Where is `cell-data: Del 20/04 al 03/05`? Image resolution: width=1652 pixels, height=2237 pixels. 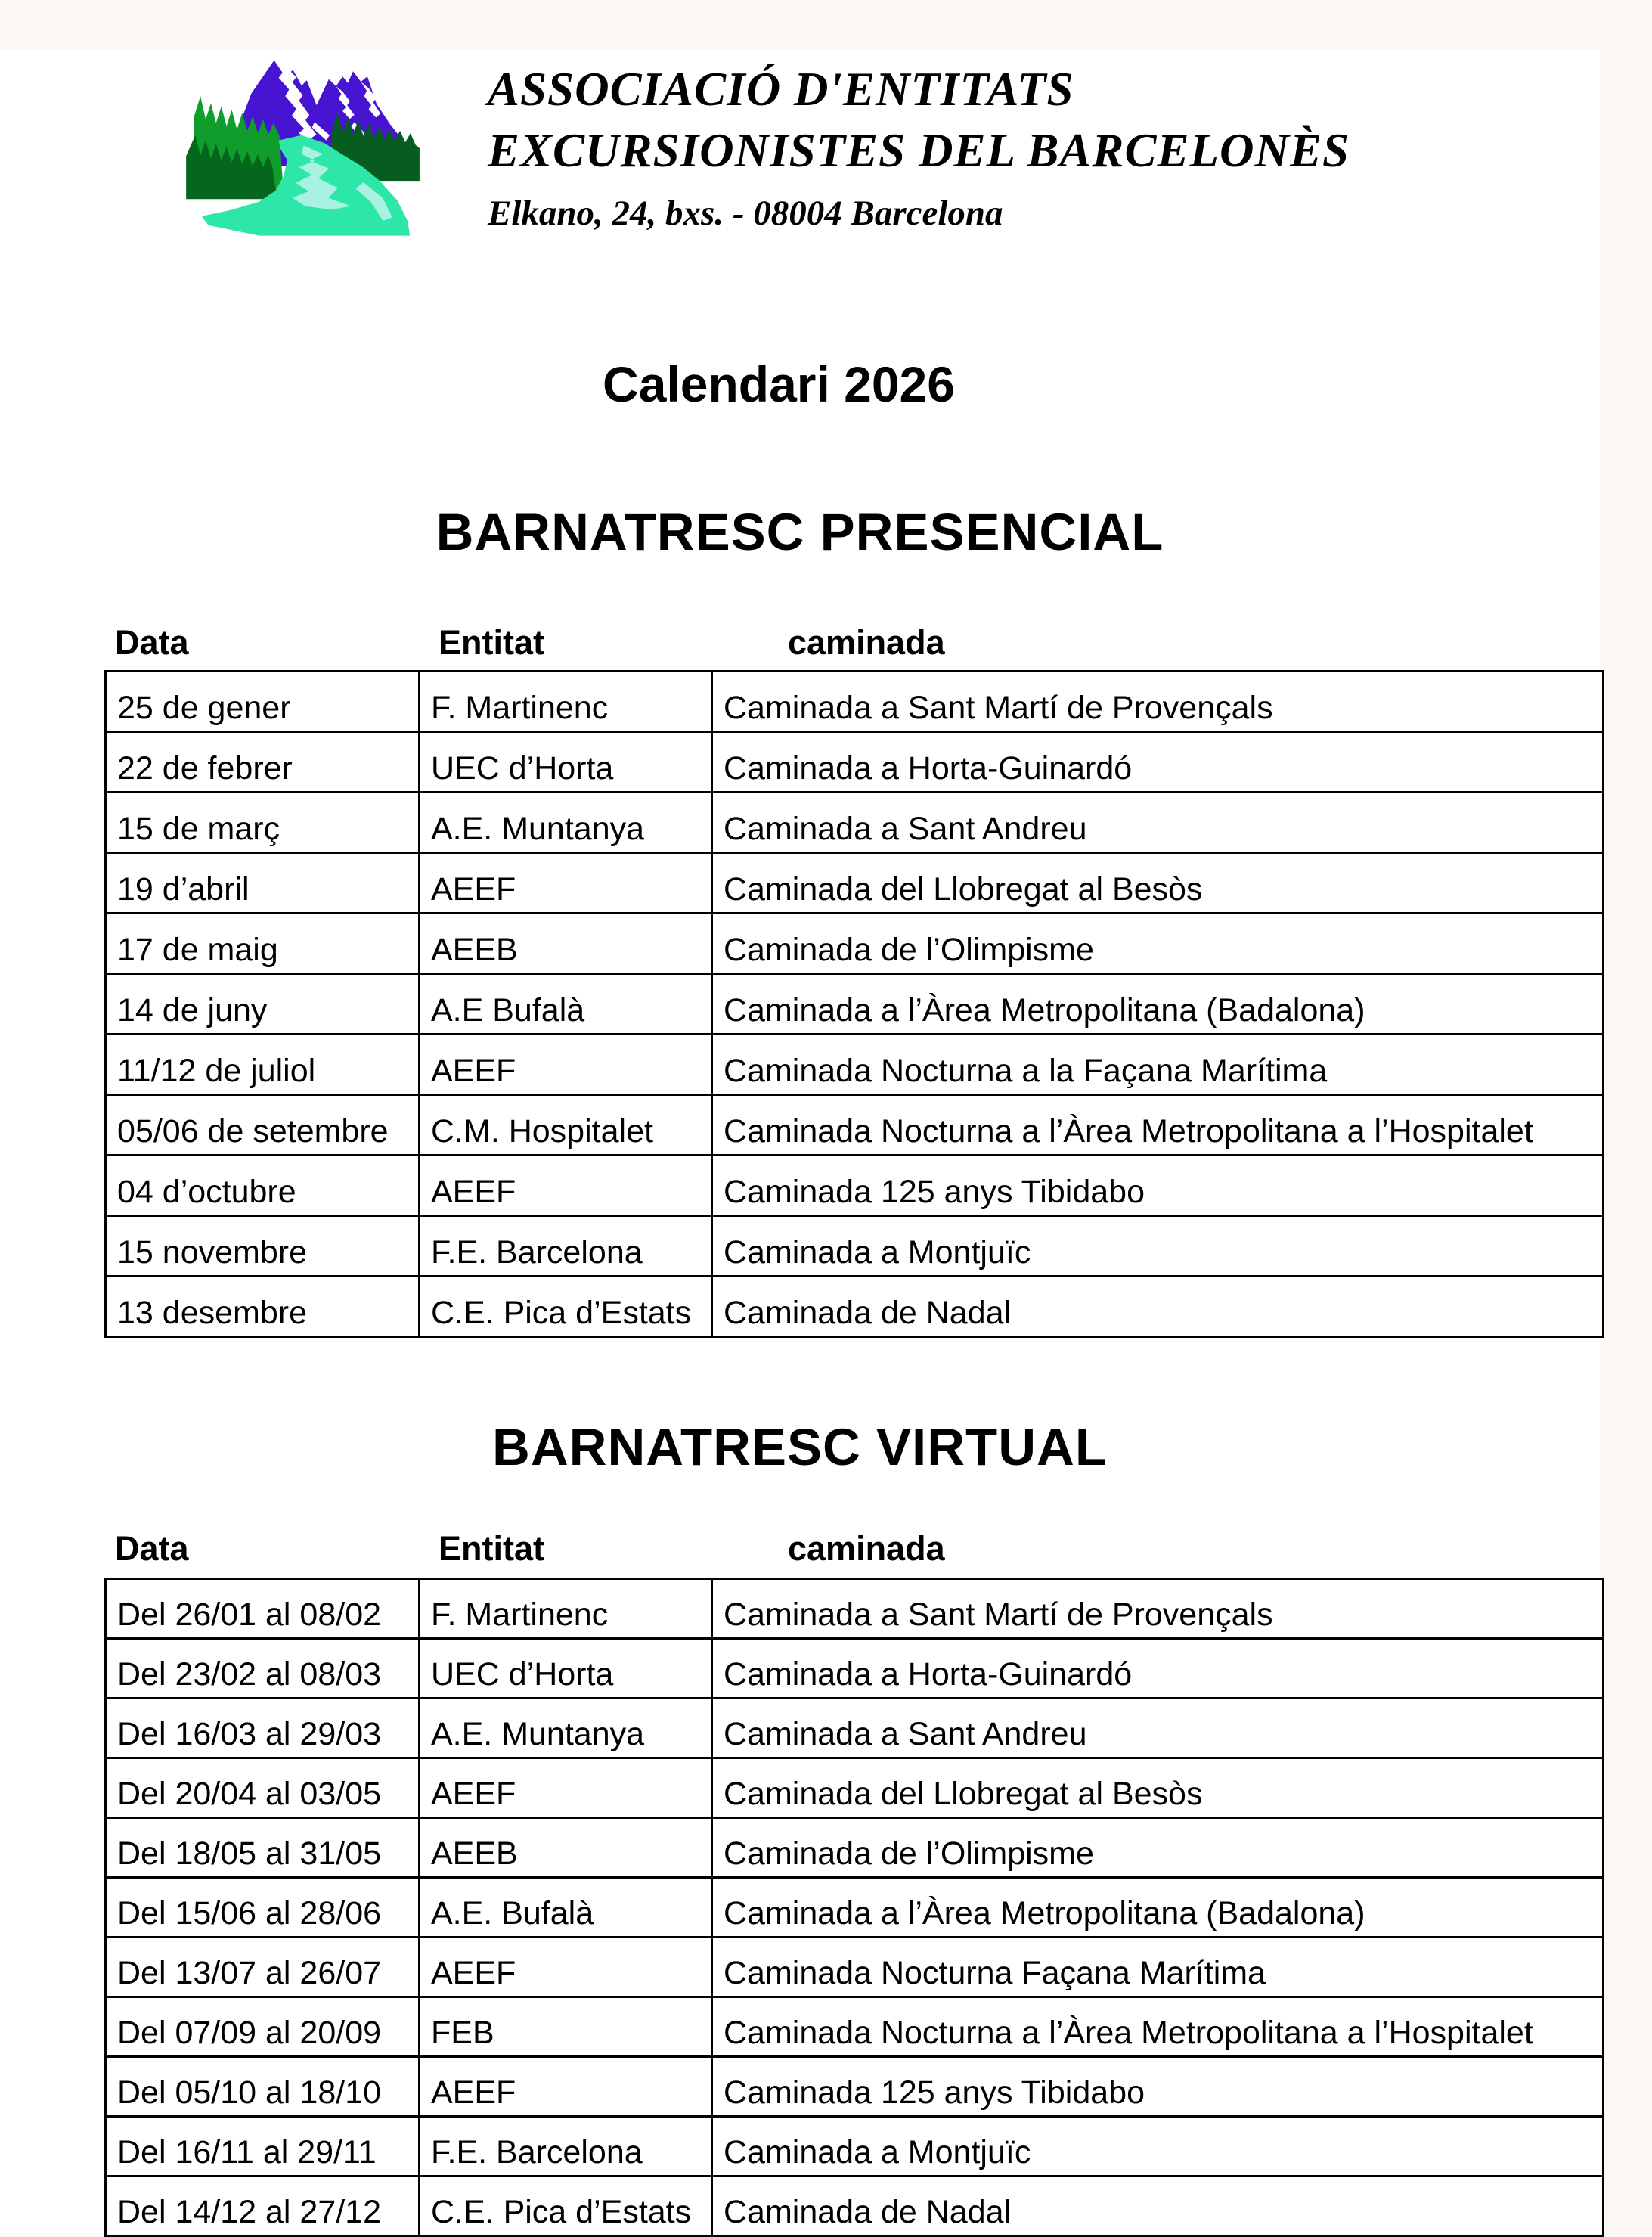
cell-data: Del 20/04 al 03/05 is located at coordinates (264, 1789).